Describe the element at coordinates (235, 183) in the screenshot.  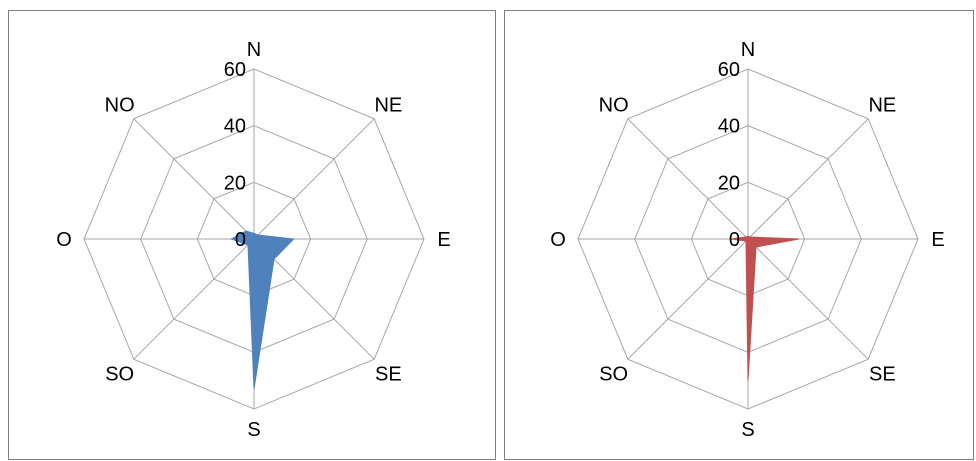
I see `left-chart-tick-label-20: 20` at that location.